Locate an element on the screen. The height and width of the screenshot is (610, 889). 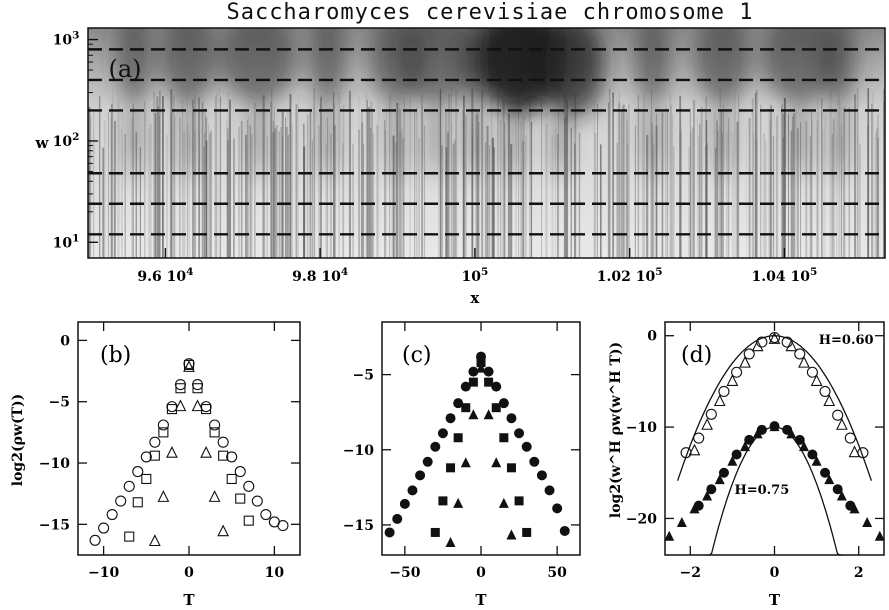
x-tick-label: 1.02 105 is located at coordinates (630, 275).